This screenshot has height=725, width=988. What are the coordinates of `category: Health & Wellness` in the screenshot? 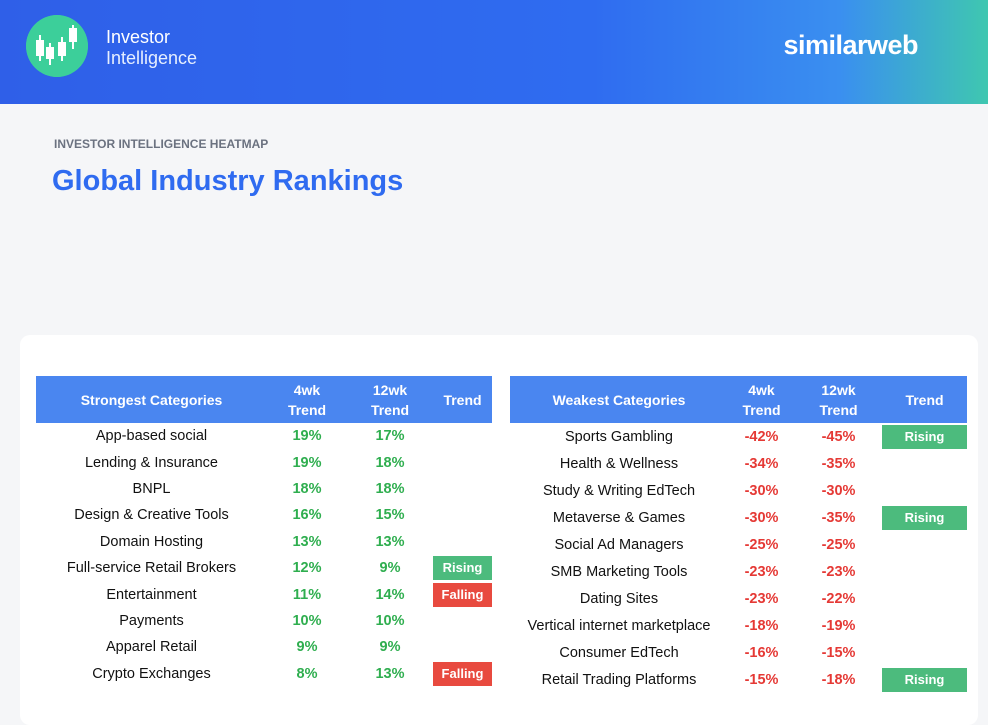 It's located at (619, 463).